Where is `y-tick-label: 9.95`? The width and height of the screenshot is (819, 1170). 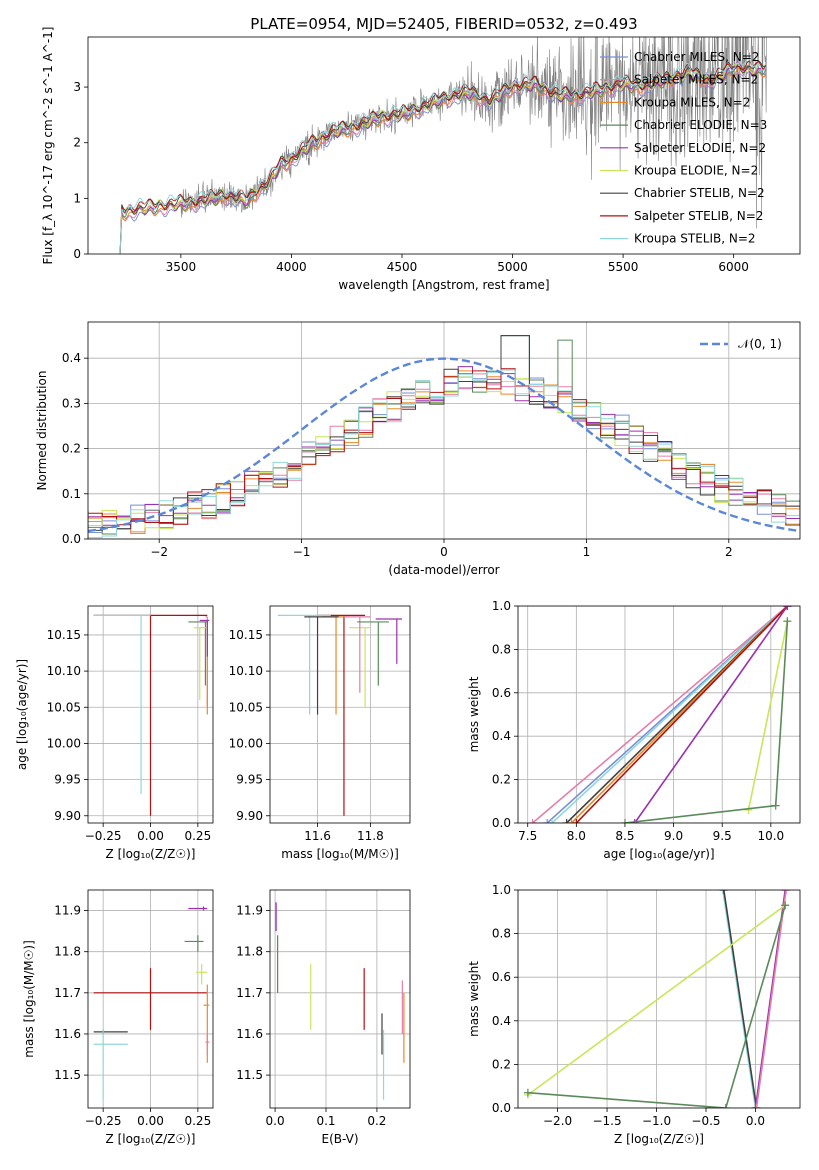 y-tick-label: 9.95 is located at coordinates (67, 780).